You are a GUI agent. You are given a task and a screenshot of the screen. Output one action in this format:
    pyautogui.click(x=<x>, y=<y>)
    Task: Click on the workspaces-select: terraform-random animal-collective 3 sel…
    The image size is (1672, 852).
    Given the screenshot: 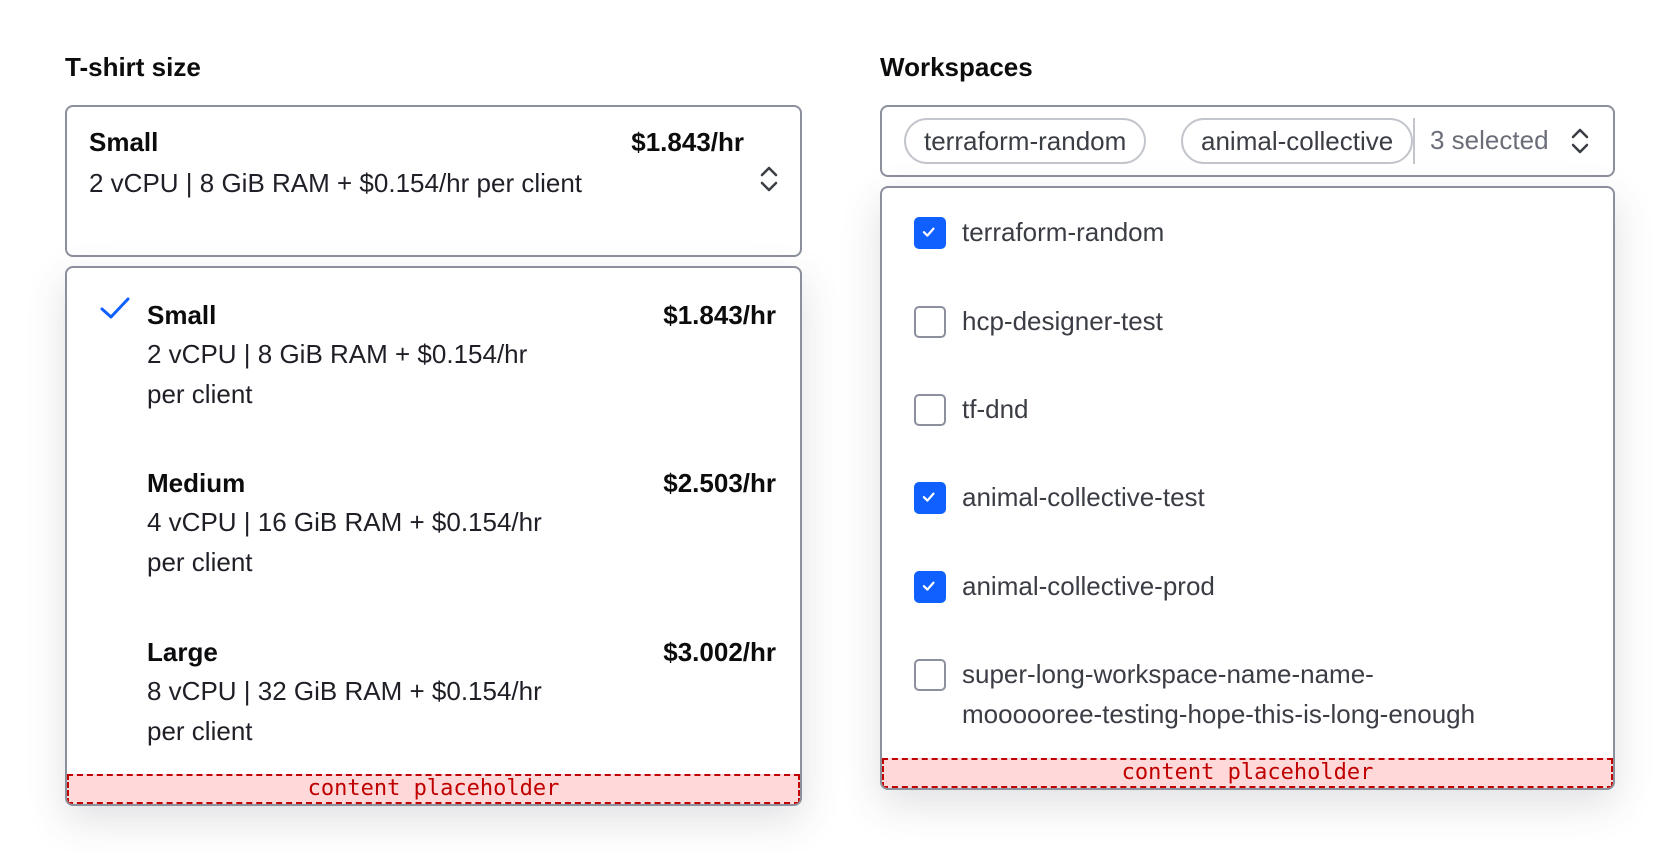 What is the action you would take?
    pyautogui.click(x=1247, y=141)
    